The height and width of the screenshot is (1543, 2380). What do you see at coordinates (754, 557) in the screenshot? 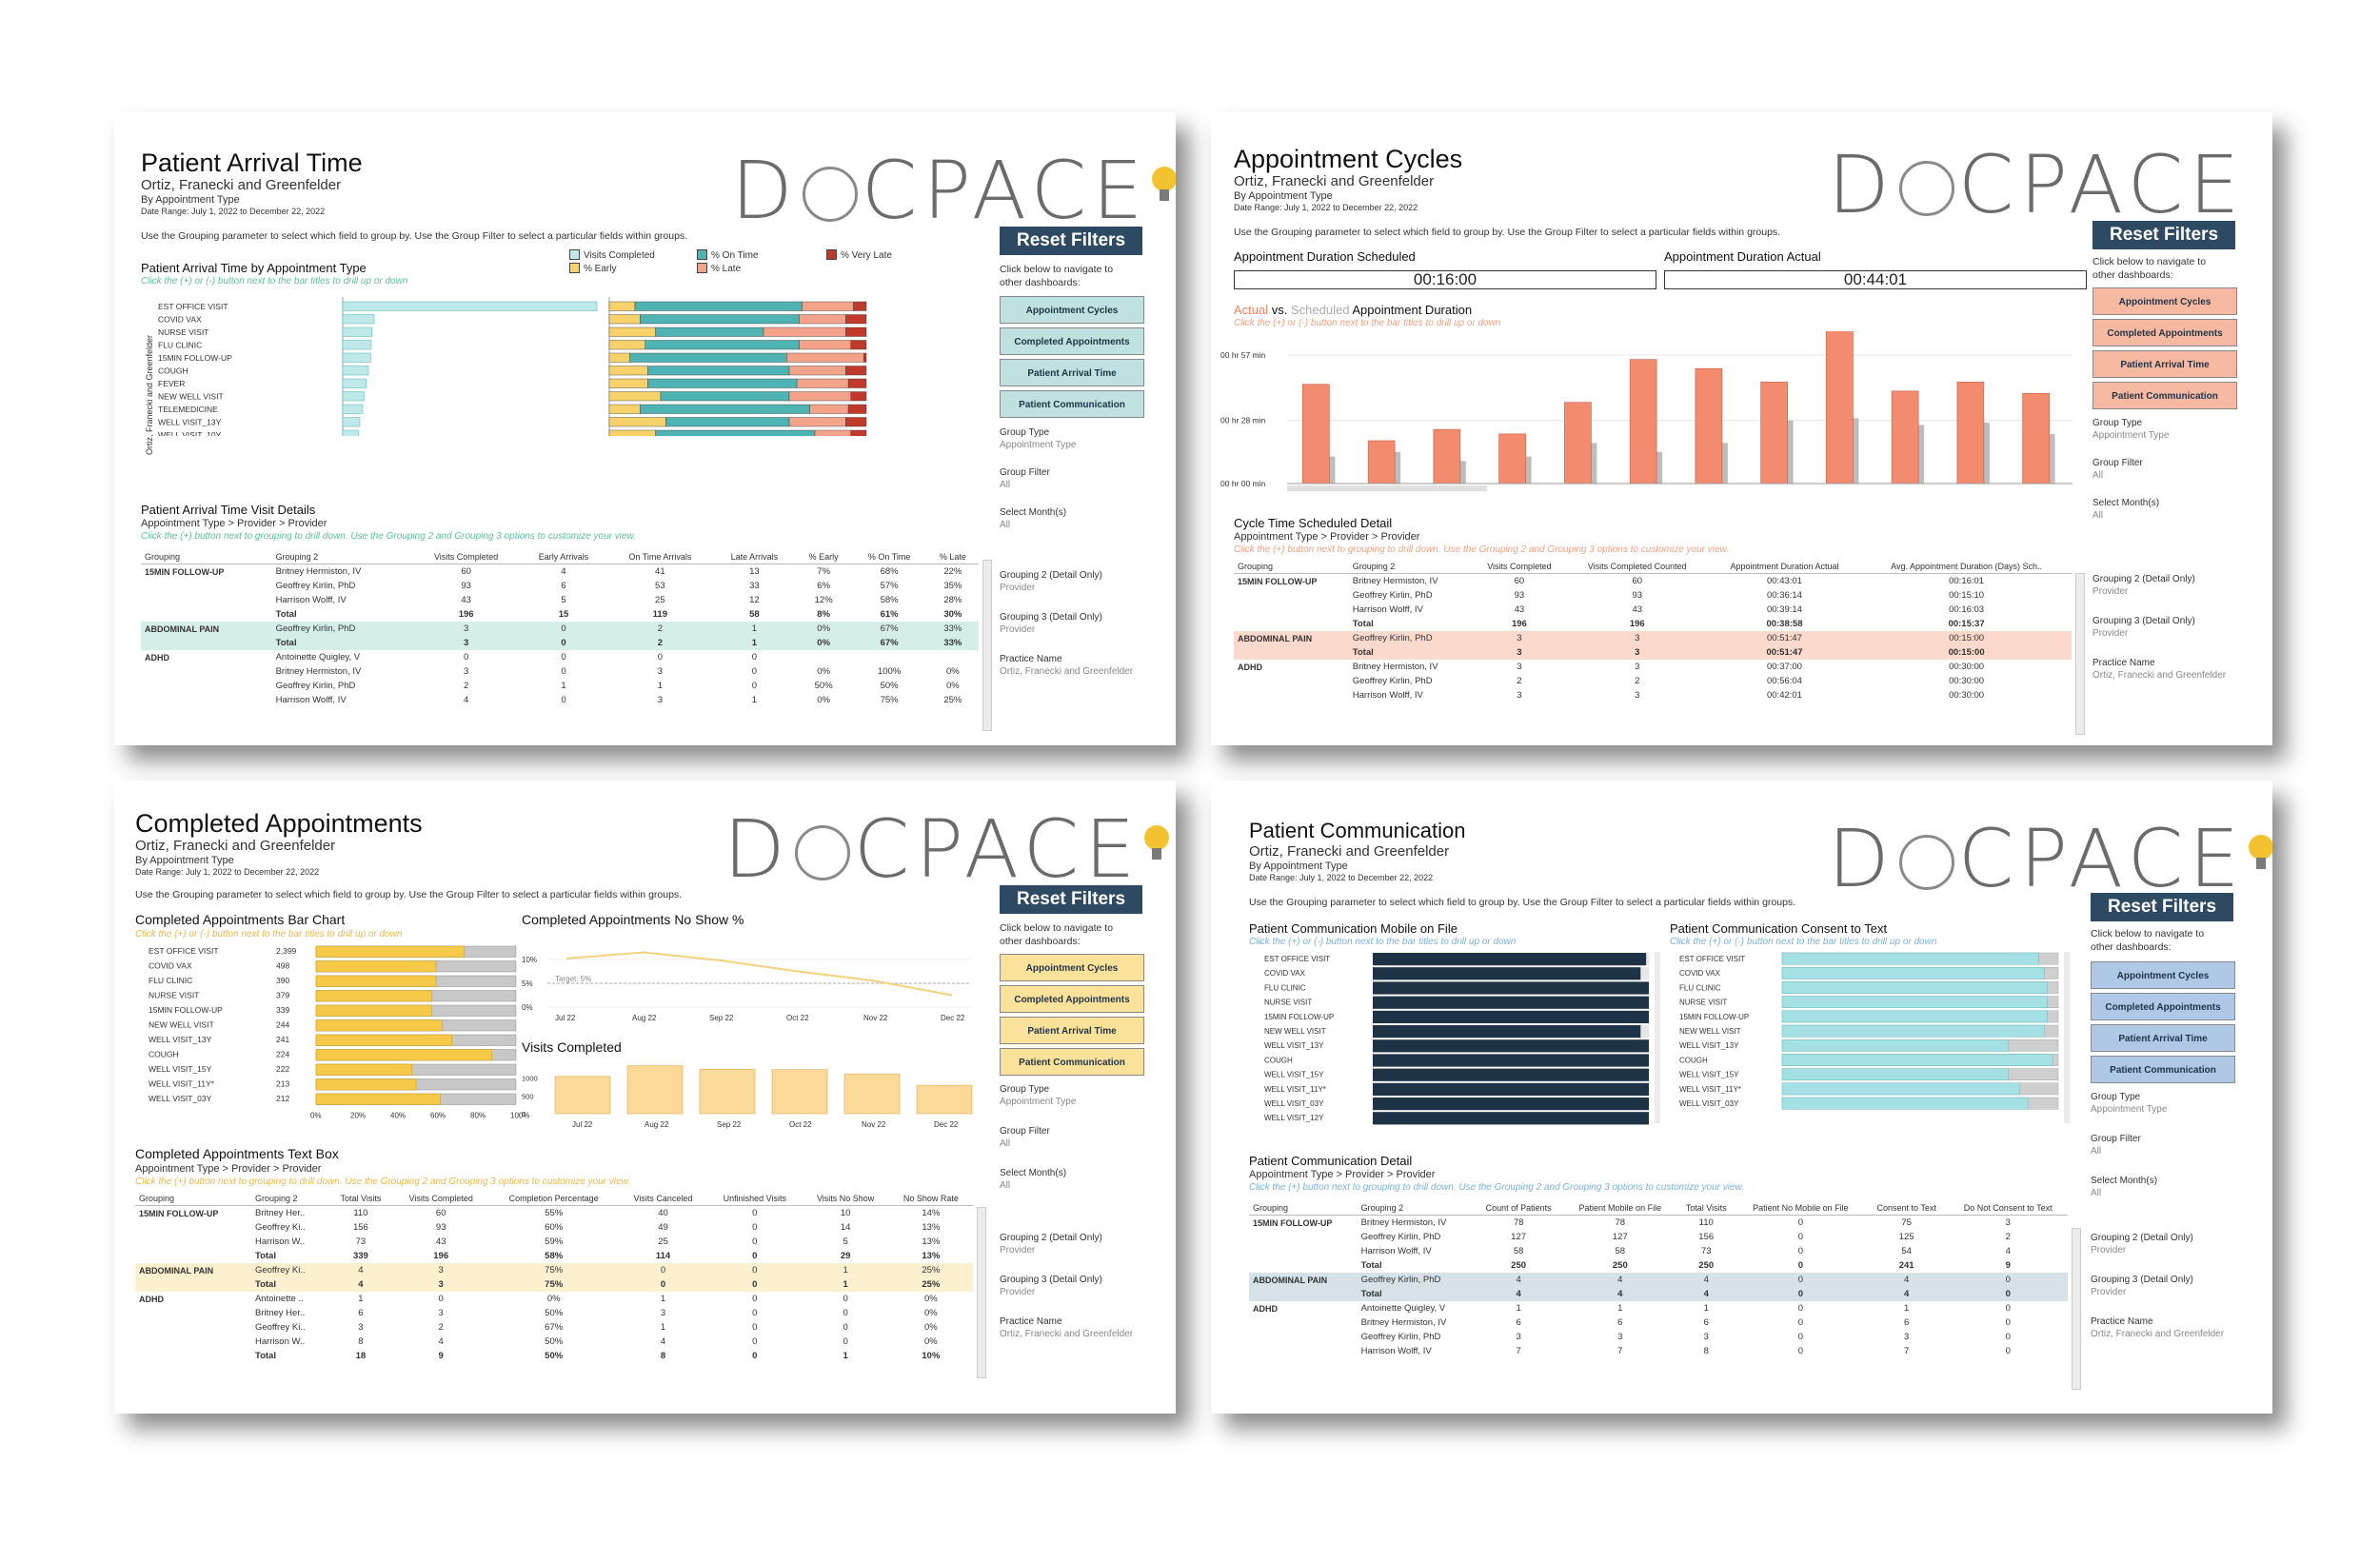
I see `column-header: Late Arrivals` at bounding box center [754, 557].